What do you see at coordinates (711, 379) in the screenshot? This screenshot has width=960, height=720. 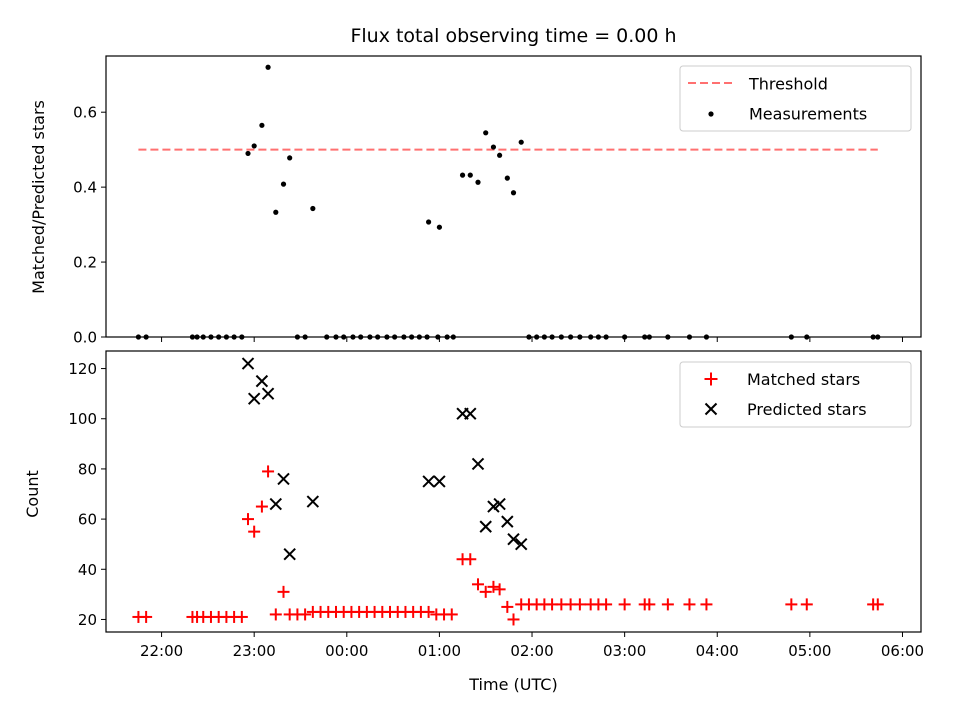 I see `matched-legend-swatch` at bounding box center [711, 379].